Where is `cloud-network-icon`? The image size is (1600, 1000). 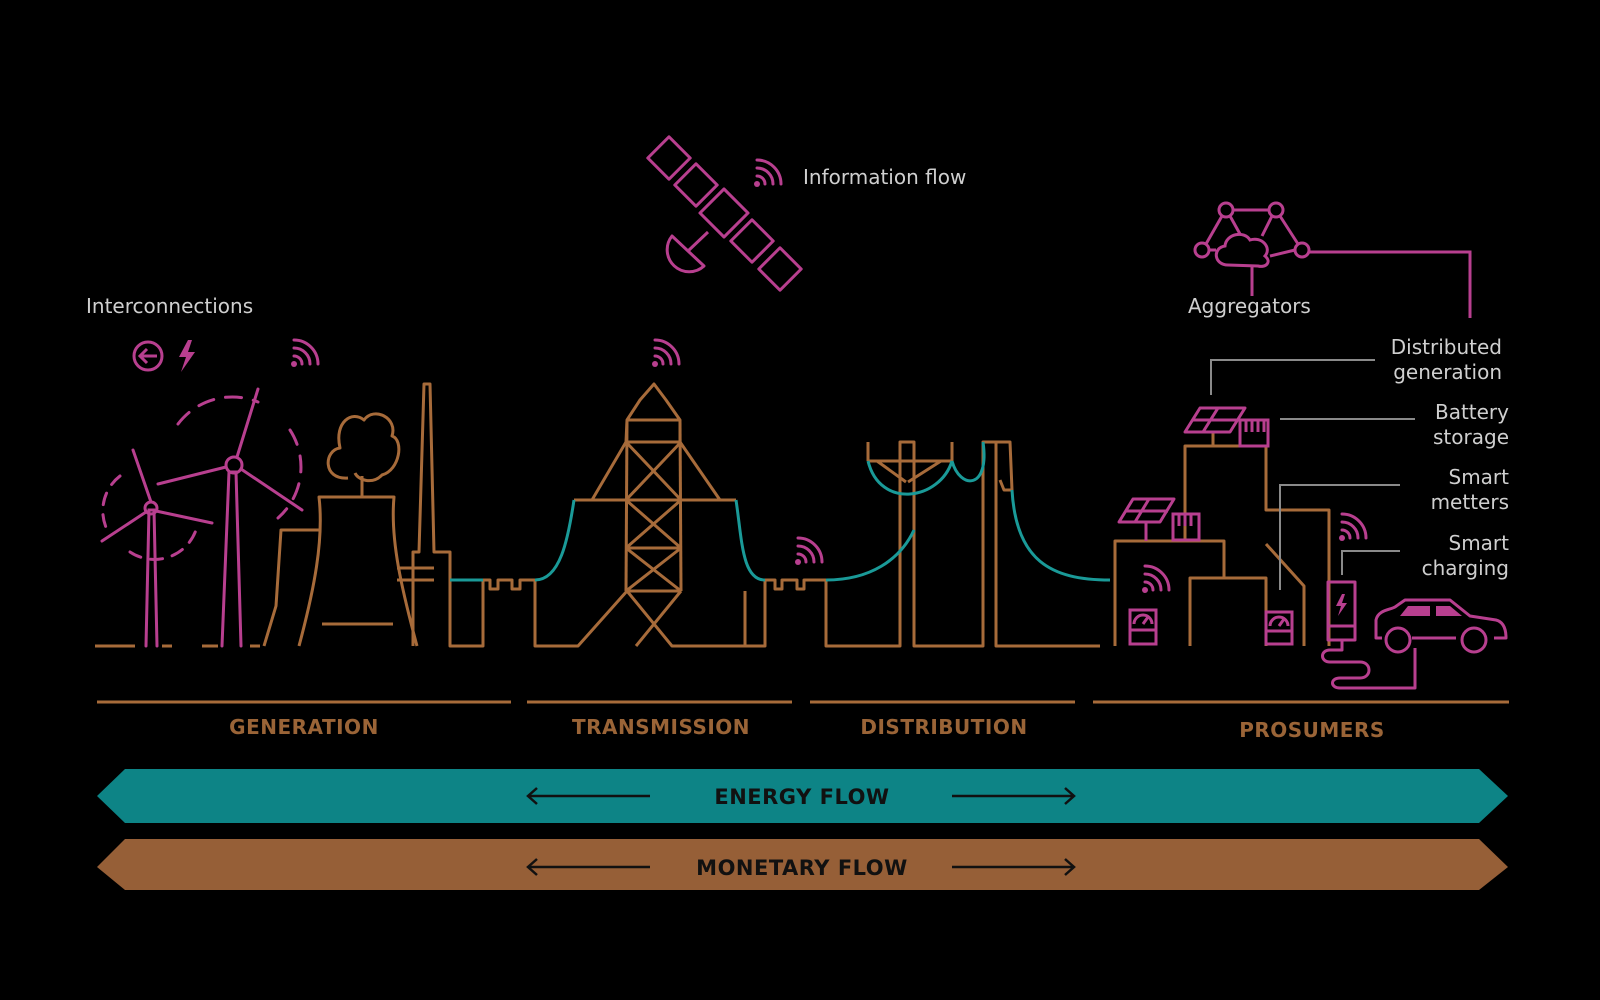
cloud-network-icon is located at coordinates (1332, 259).